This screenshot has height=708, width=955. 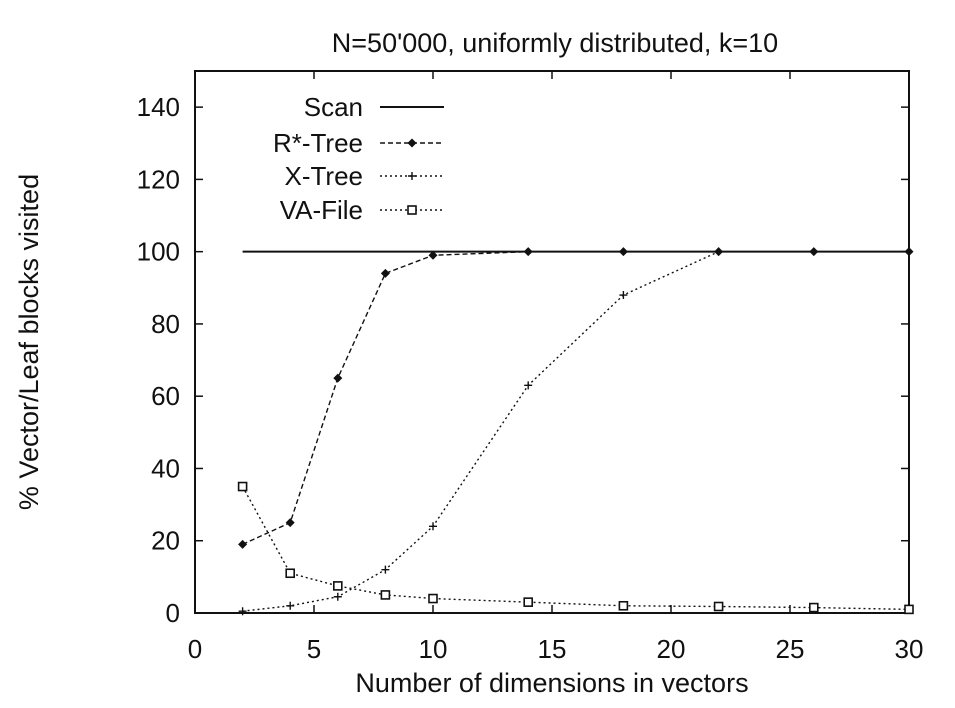 What do you see at coordinates (433, 649) in the screenshot?
I see `x-tick-label: 10` at bounding box center [433, 649].